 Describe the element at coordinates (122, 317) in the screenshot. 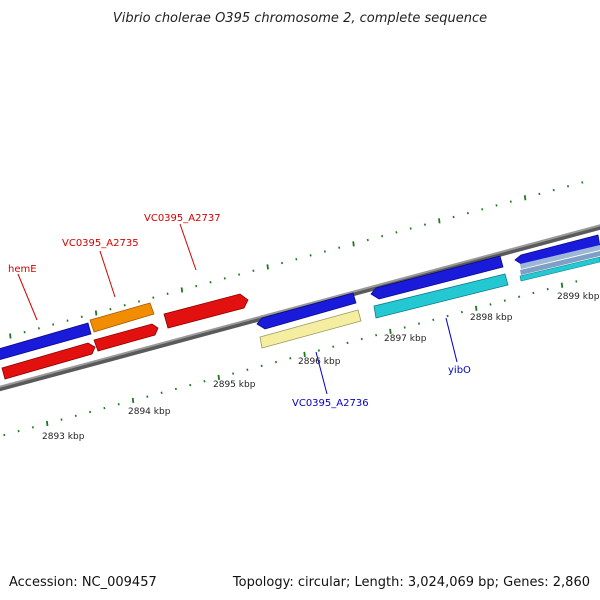

I see `gene-VC0395_A2735` at that location.